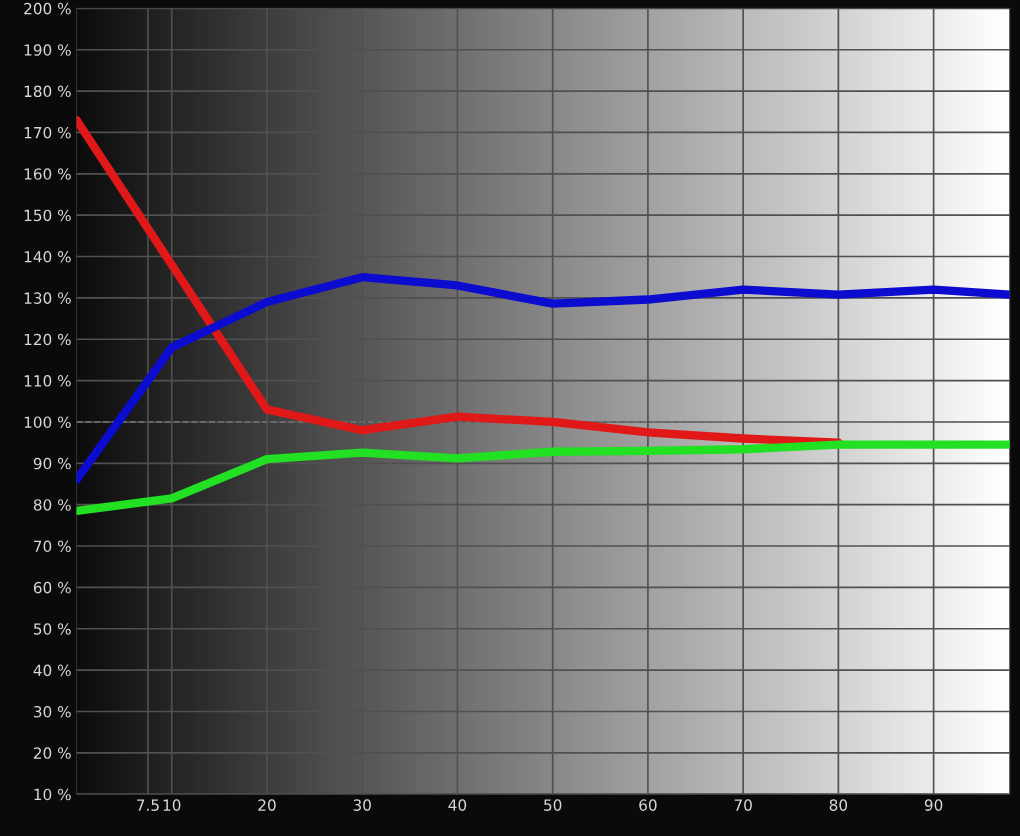  What do you see at coordinates (553, 805) in the screenshot?
I see `x-tick-label: 50` at bounding box center [553, 805].